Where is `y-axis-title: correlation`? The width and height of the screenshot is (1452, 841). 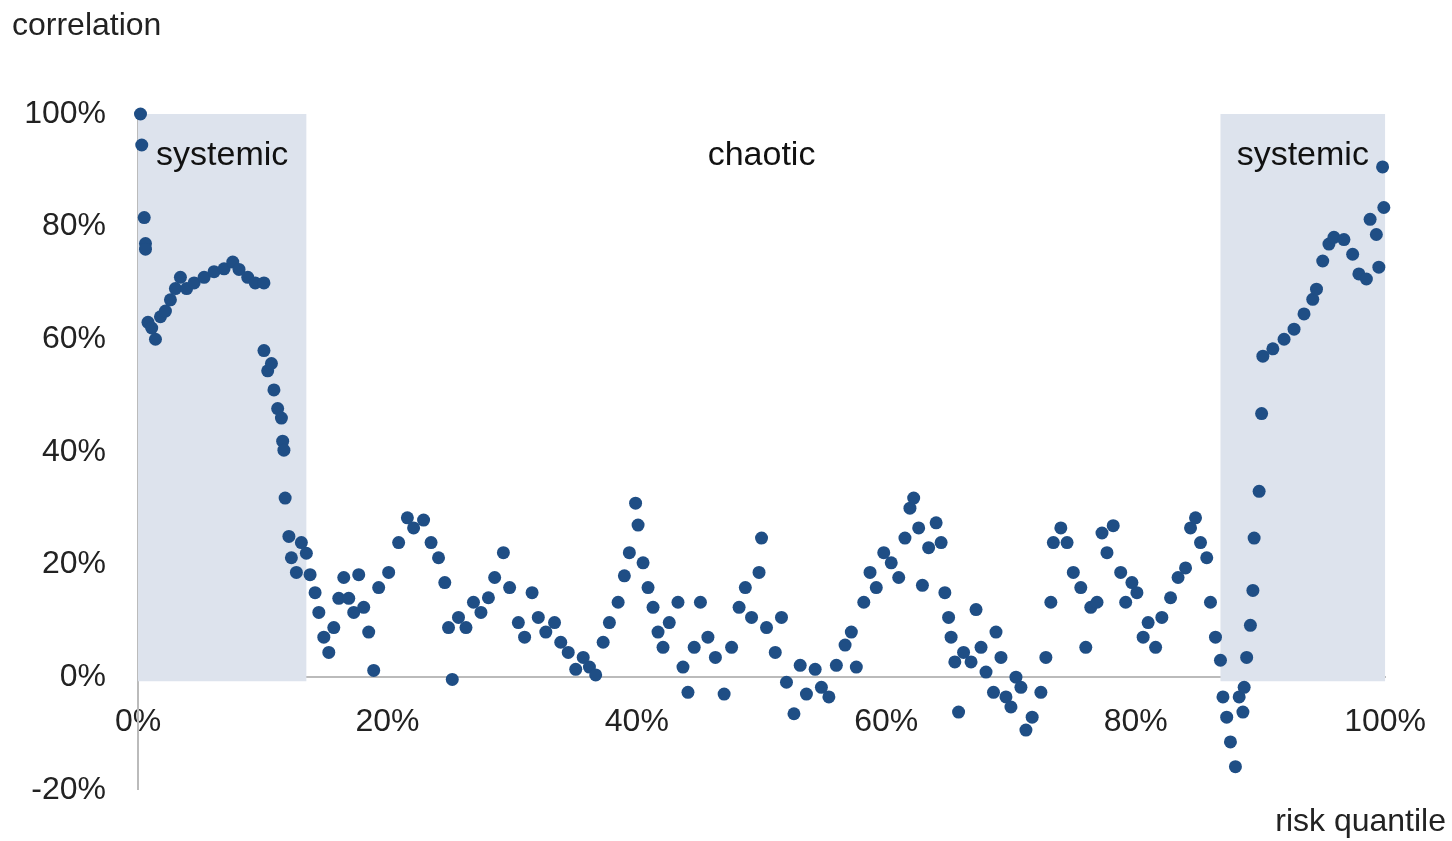
y-axis-title: correlation is located at coordinates (87, 24).